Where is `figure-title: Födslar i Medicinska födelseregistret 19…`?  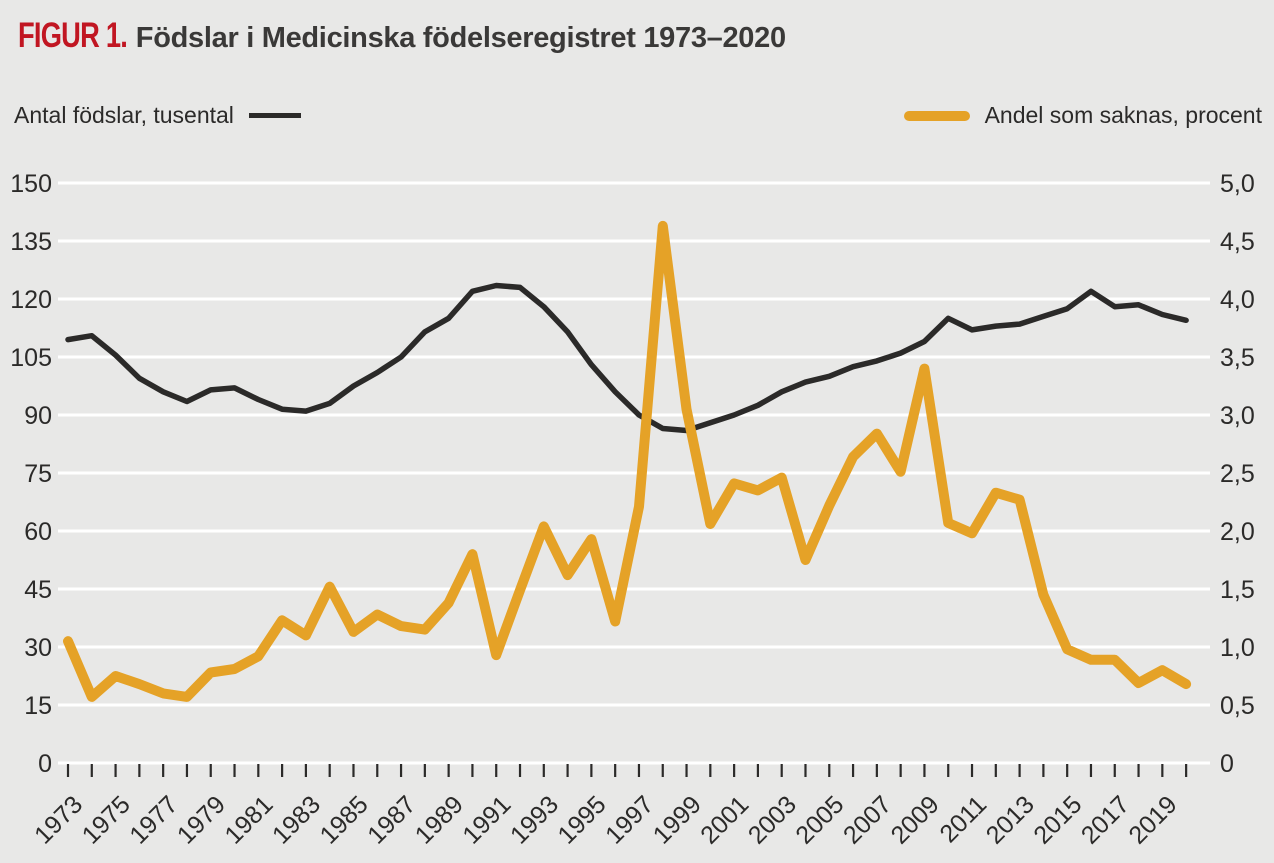 figure-title: Födslar i Medicinska födelseregistret 19… is located at coordinates (460, 38).